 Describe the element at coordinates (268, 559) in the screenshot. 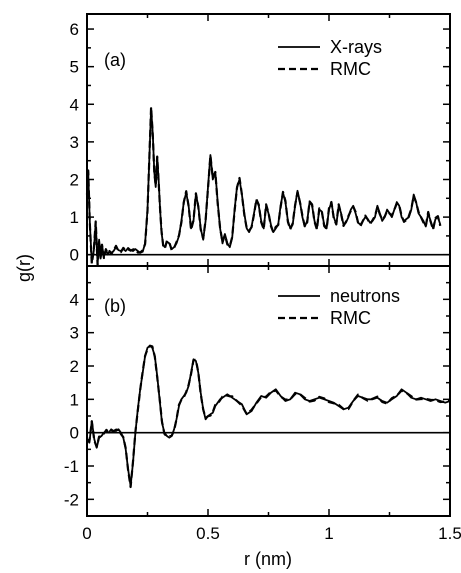

I see `x-axis-label: r (nm)` at that location.